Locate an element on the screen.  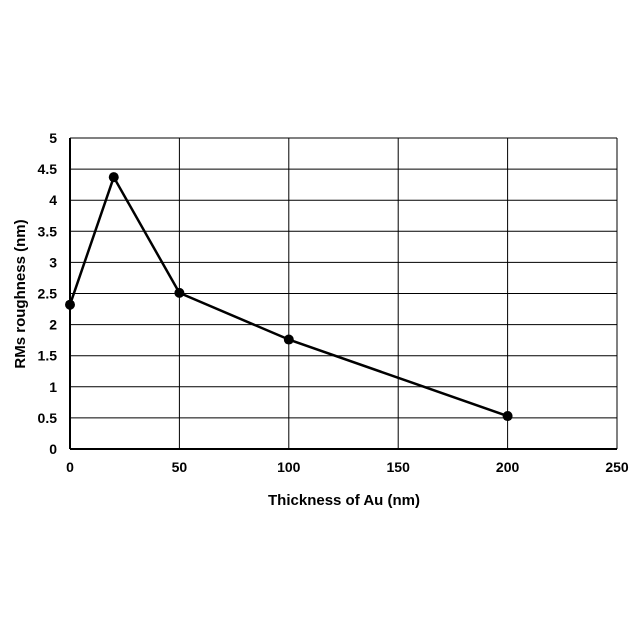
y-tick-label: 0.5 is located at coordinates (48, 418).